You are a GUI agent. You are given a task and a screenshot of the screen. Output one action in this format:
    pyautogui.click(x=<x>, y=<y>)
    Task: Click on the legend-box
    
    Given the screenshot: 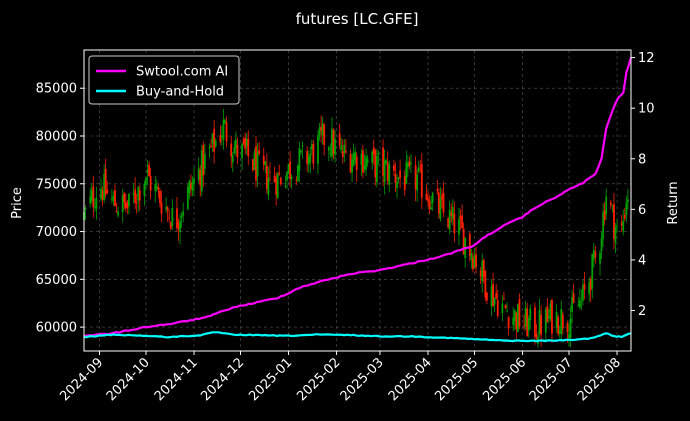 What is the action you would take?
    pyautogui.click(x=164, y=80)
    